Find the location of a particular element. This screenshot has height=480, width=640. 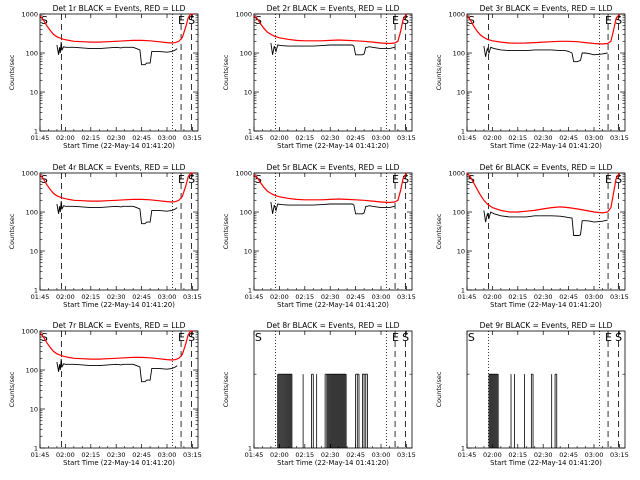

chart-title: Det 1r BLACK = Events, RED = LLD is located at coordinates (119, 8).